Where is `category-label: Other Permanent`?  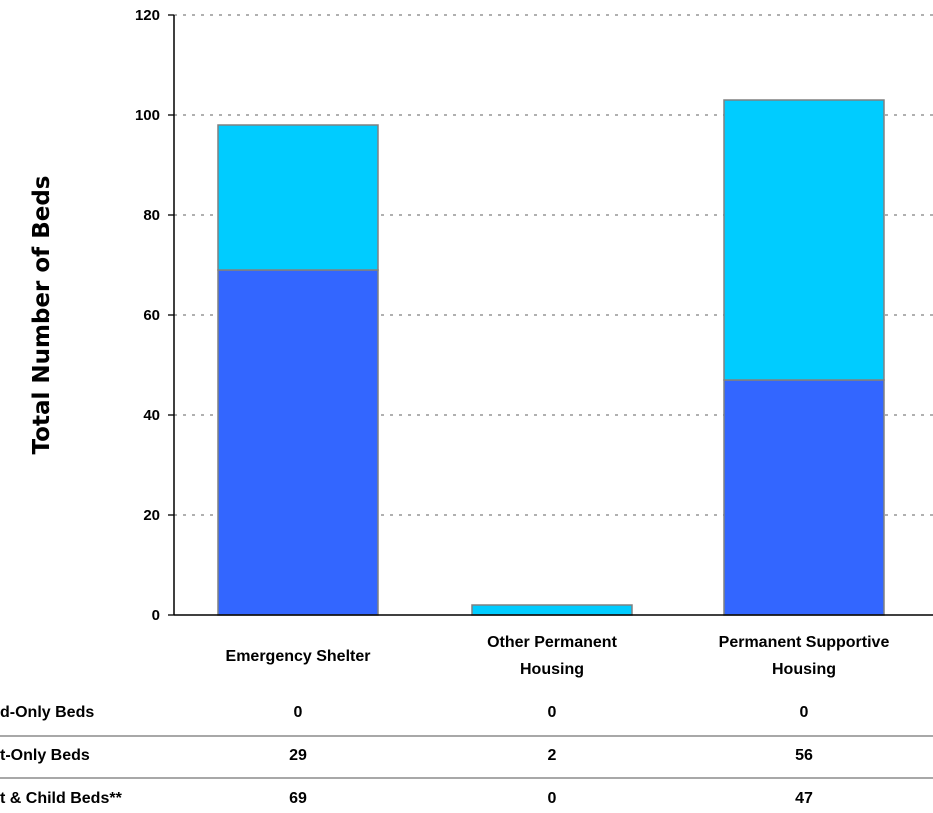
category-label: Other Permanent is located at coordinates (552, 642).